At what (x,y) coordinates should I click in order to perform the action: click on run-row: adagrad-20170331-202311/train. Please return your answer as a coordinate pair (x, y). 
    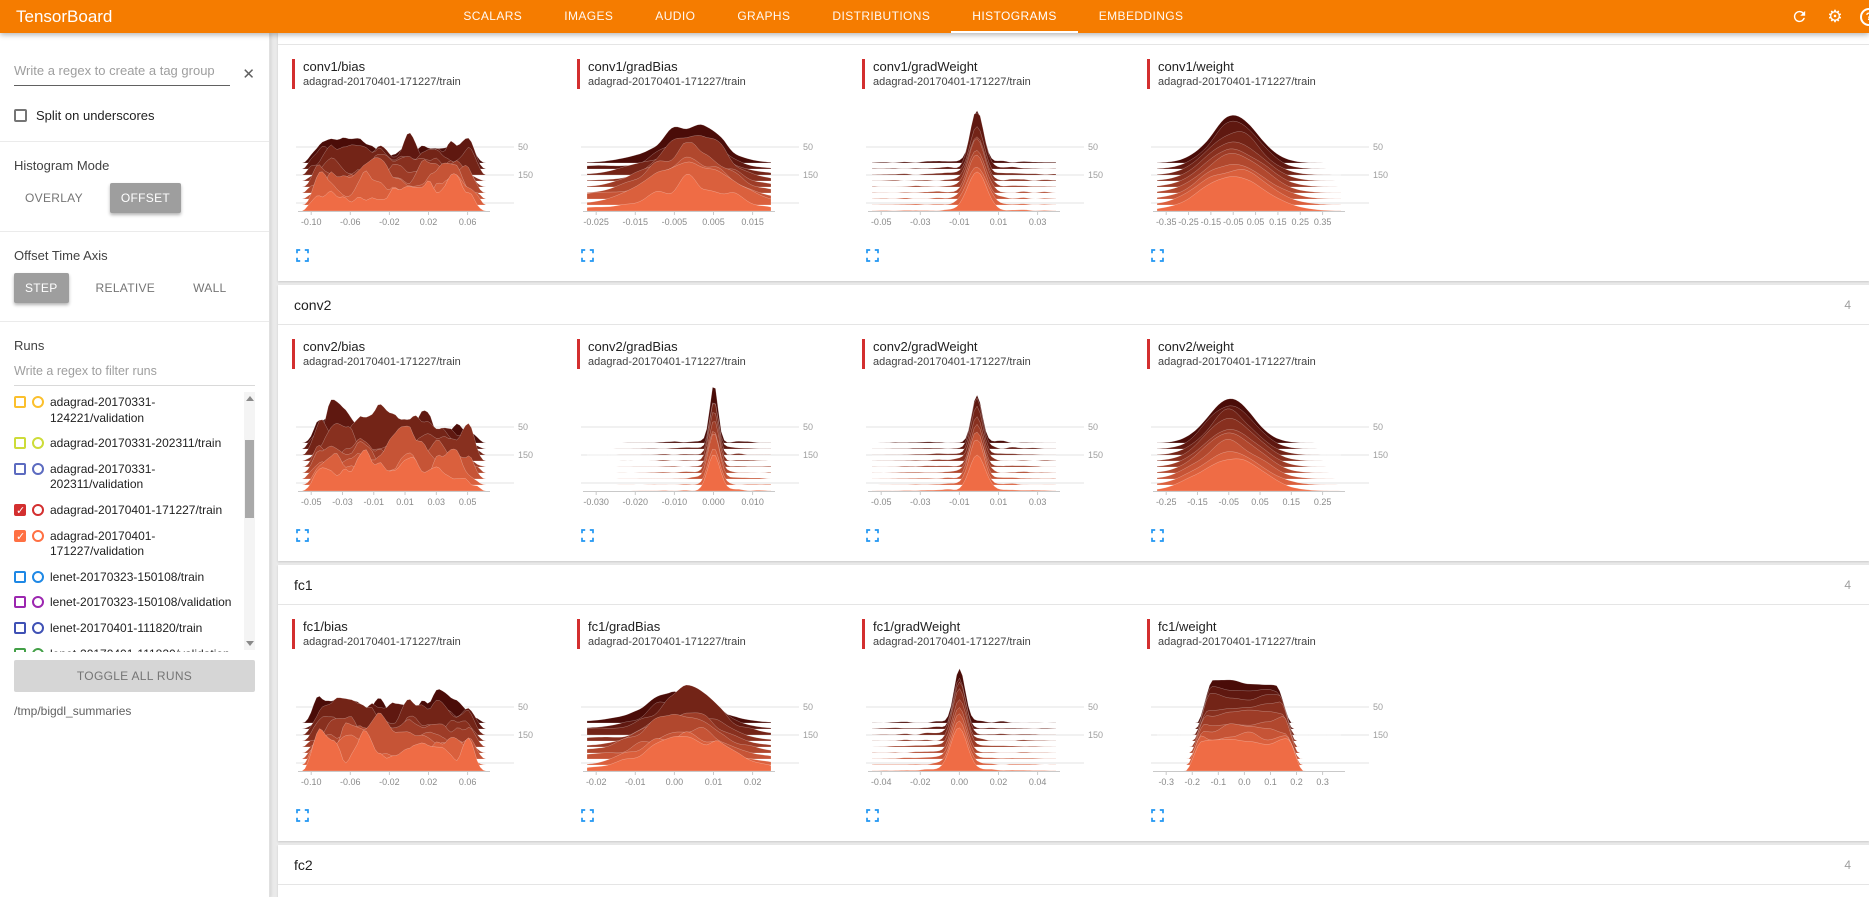
    Looking at the image, I should click on (127, 444).